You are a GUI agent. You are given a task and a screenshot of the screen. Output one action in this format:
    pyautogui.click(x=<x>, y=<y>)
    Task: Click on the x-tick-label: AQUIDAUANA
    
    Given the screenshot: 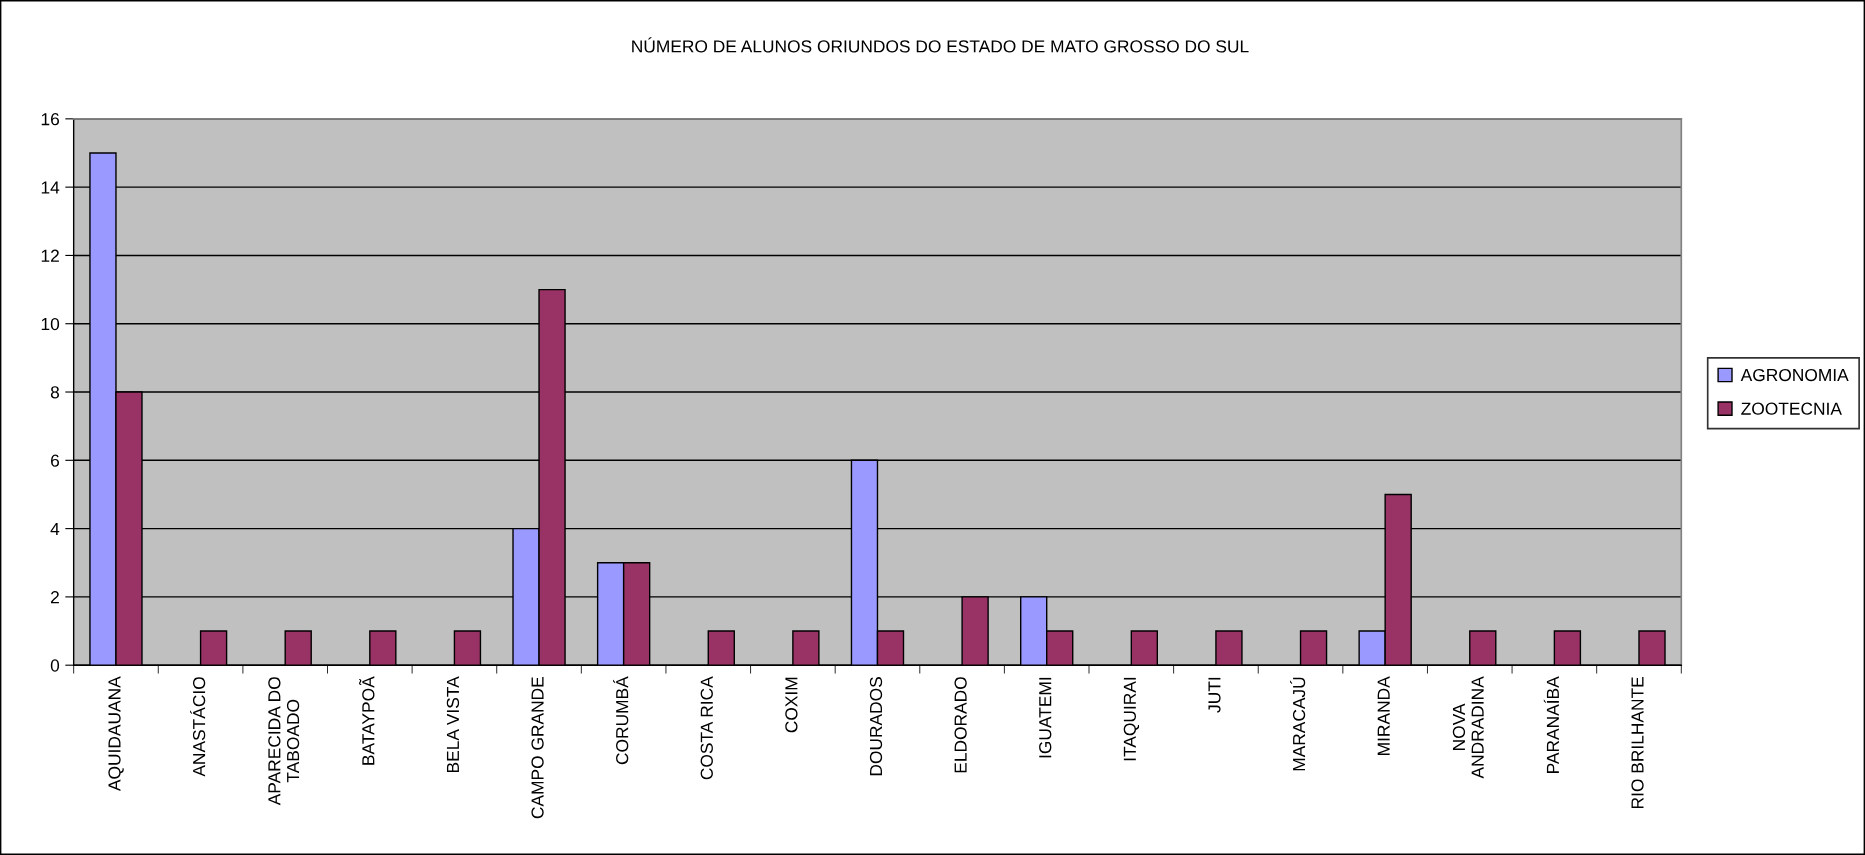 What is the action you would take?
    pyautogui.click(x=116, y=734)
    